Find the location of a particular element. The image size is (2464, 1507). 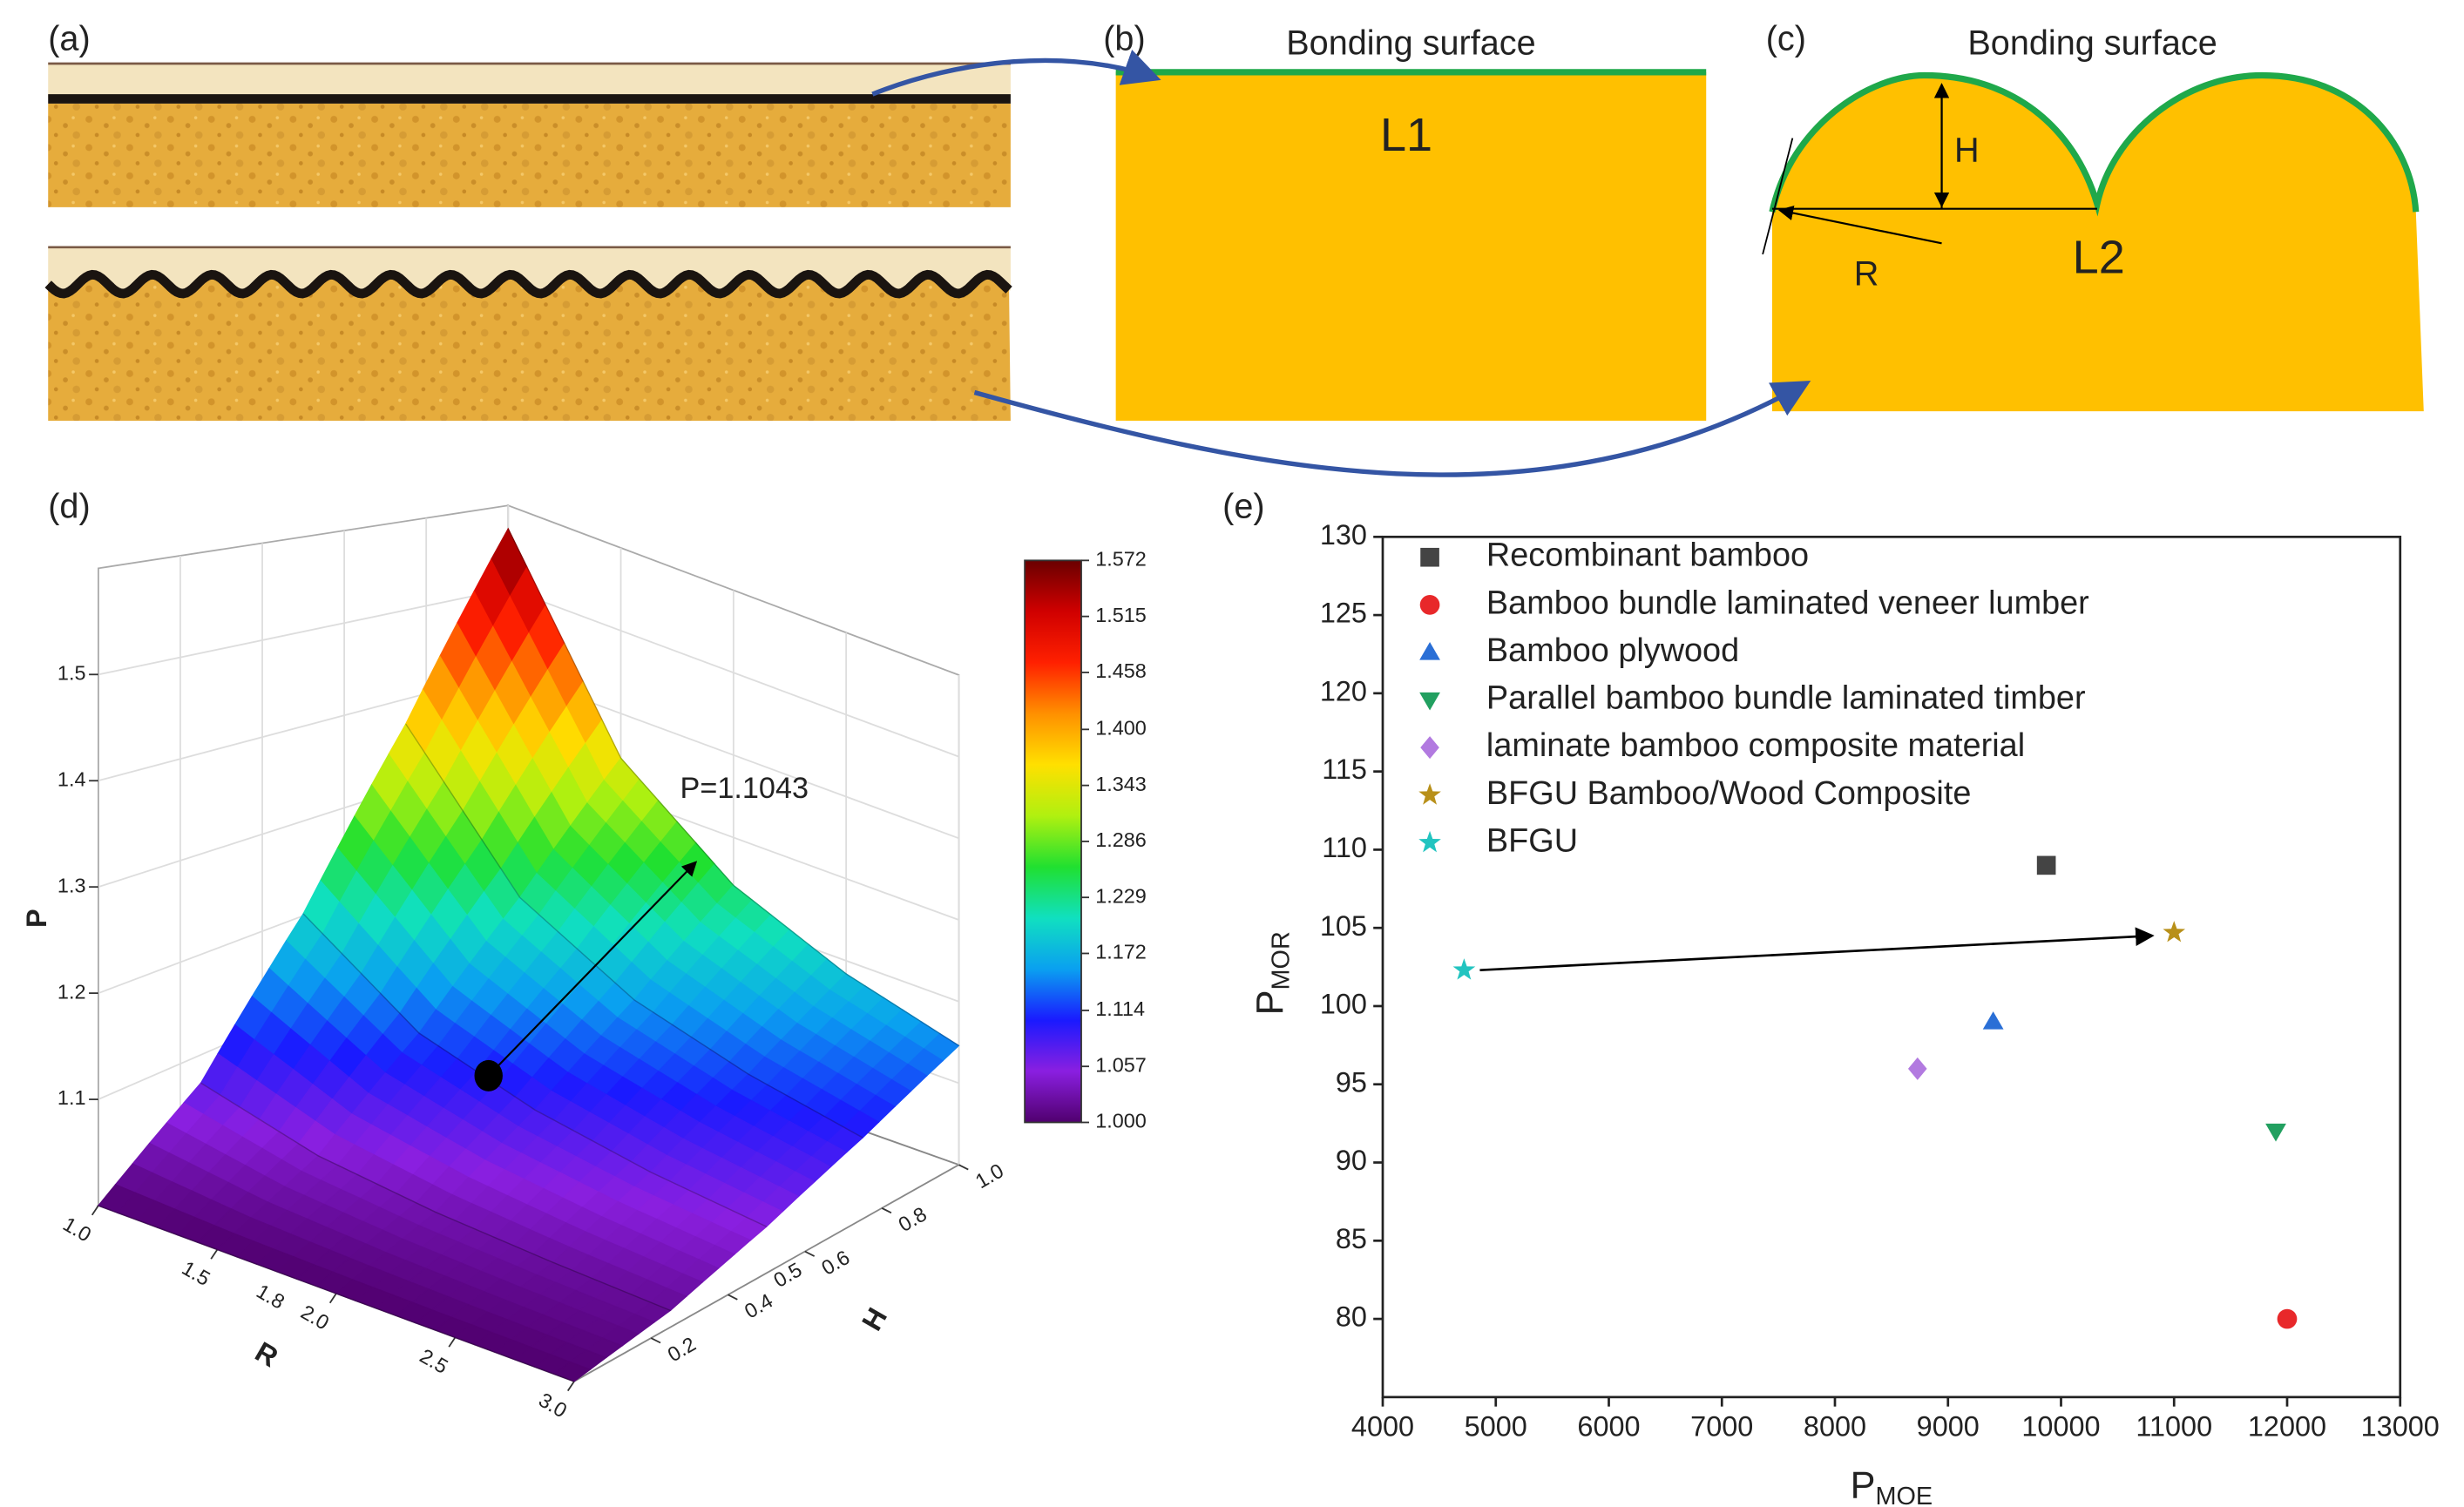

flat-bond-line is located at coordinates (529, 99).